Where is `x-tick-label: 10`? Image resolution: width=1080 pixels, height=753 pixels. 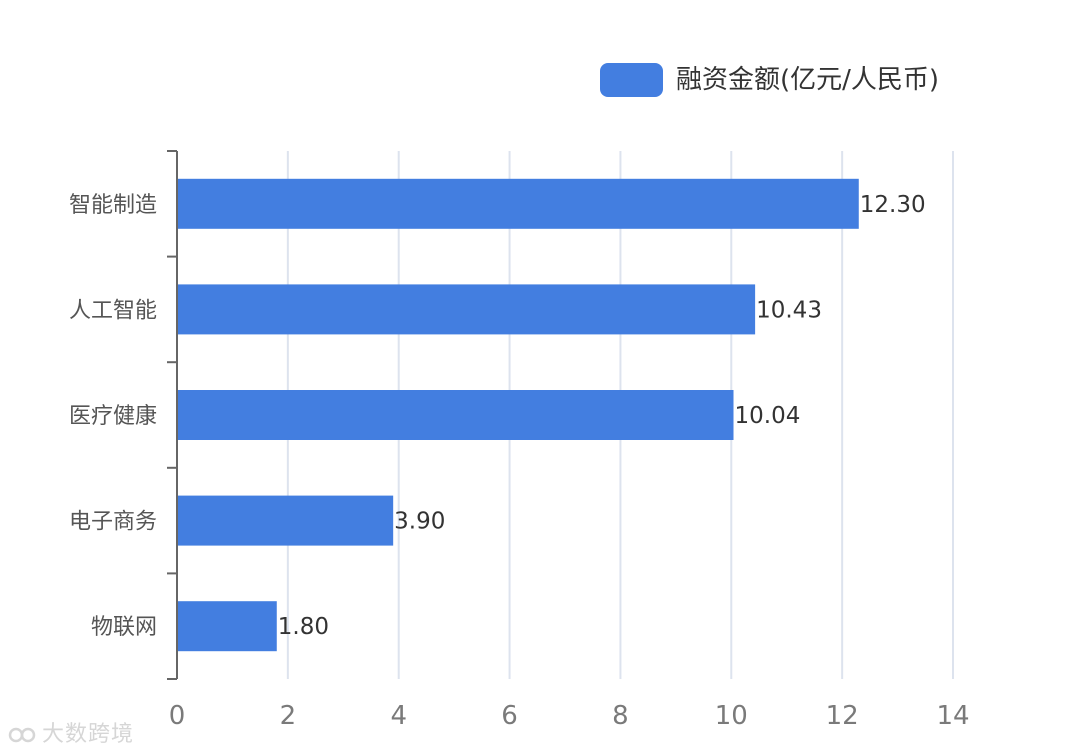
x-tick-label: 10 is located at coordinates (731, 716).